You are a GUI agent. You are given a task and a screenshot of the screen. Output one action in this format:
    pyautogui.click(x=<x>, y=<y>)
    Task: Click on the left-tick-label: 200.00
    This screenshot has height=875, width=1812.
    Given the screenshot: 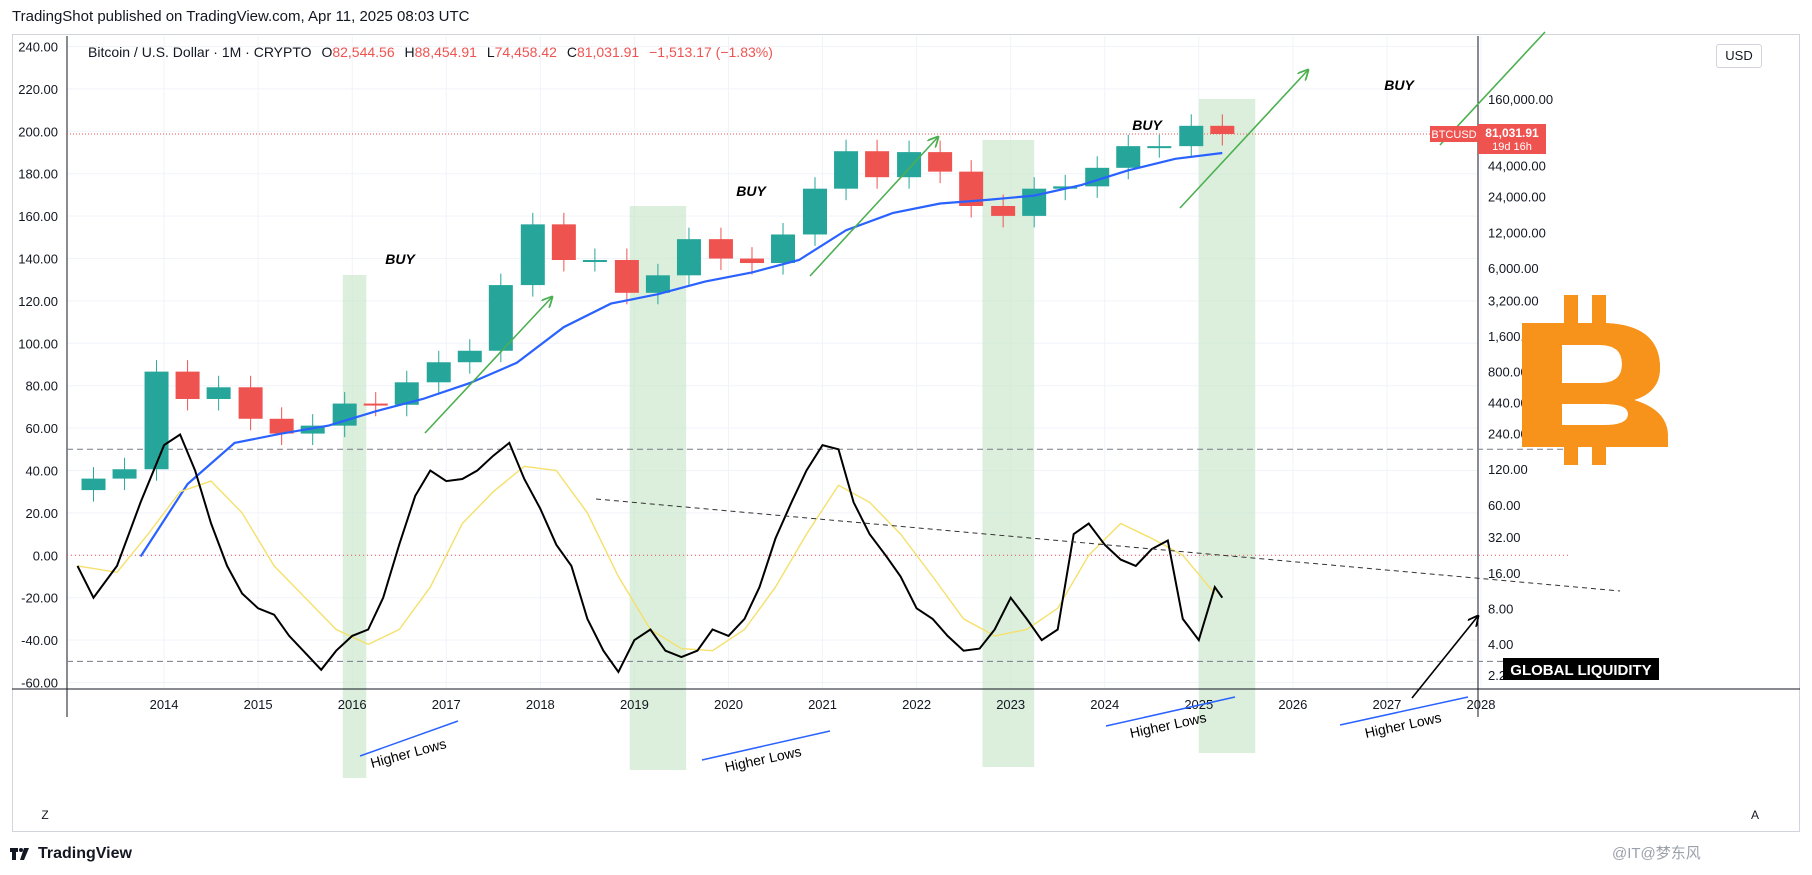 What is the action you would take?
    pyautogui.click(x=38, y=131)
    